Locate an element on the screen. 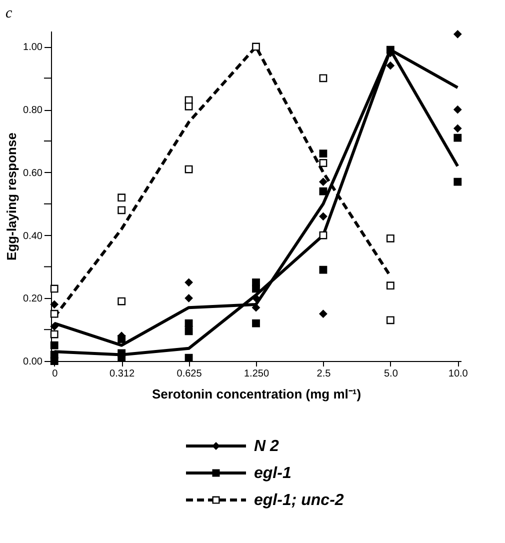 This screenshot has width=505, height=543. x-tick-label: 0.625 is located at coordinates (189, 374).